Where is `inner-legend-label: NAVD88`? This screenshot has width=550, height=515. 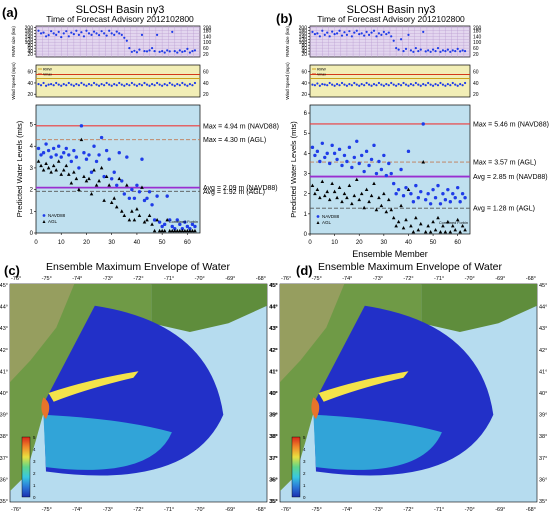
inner-legend-label: NAVD88 is located at coordinates (57, 215).